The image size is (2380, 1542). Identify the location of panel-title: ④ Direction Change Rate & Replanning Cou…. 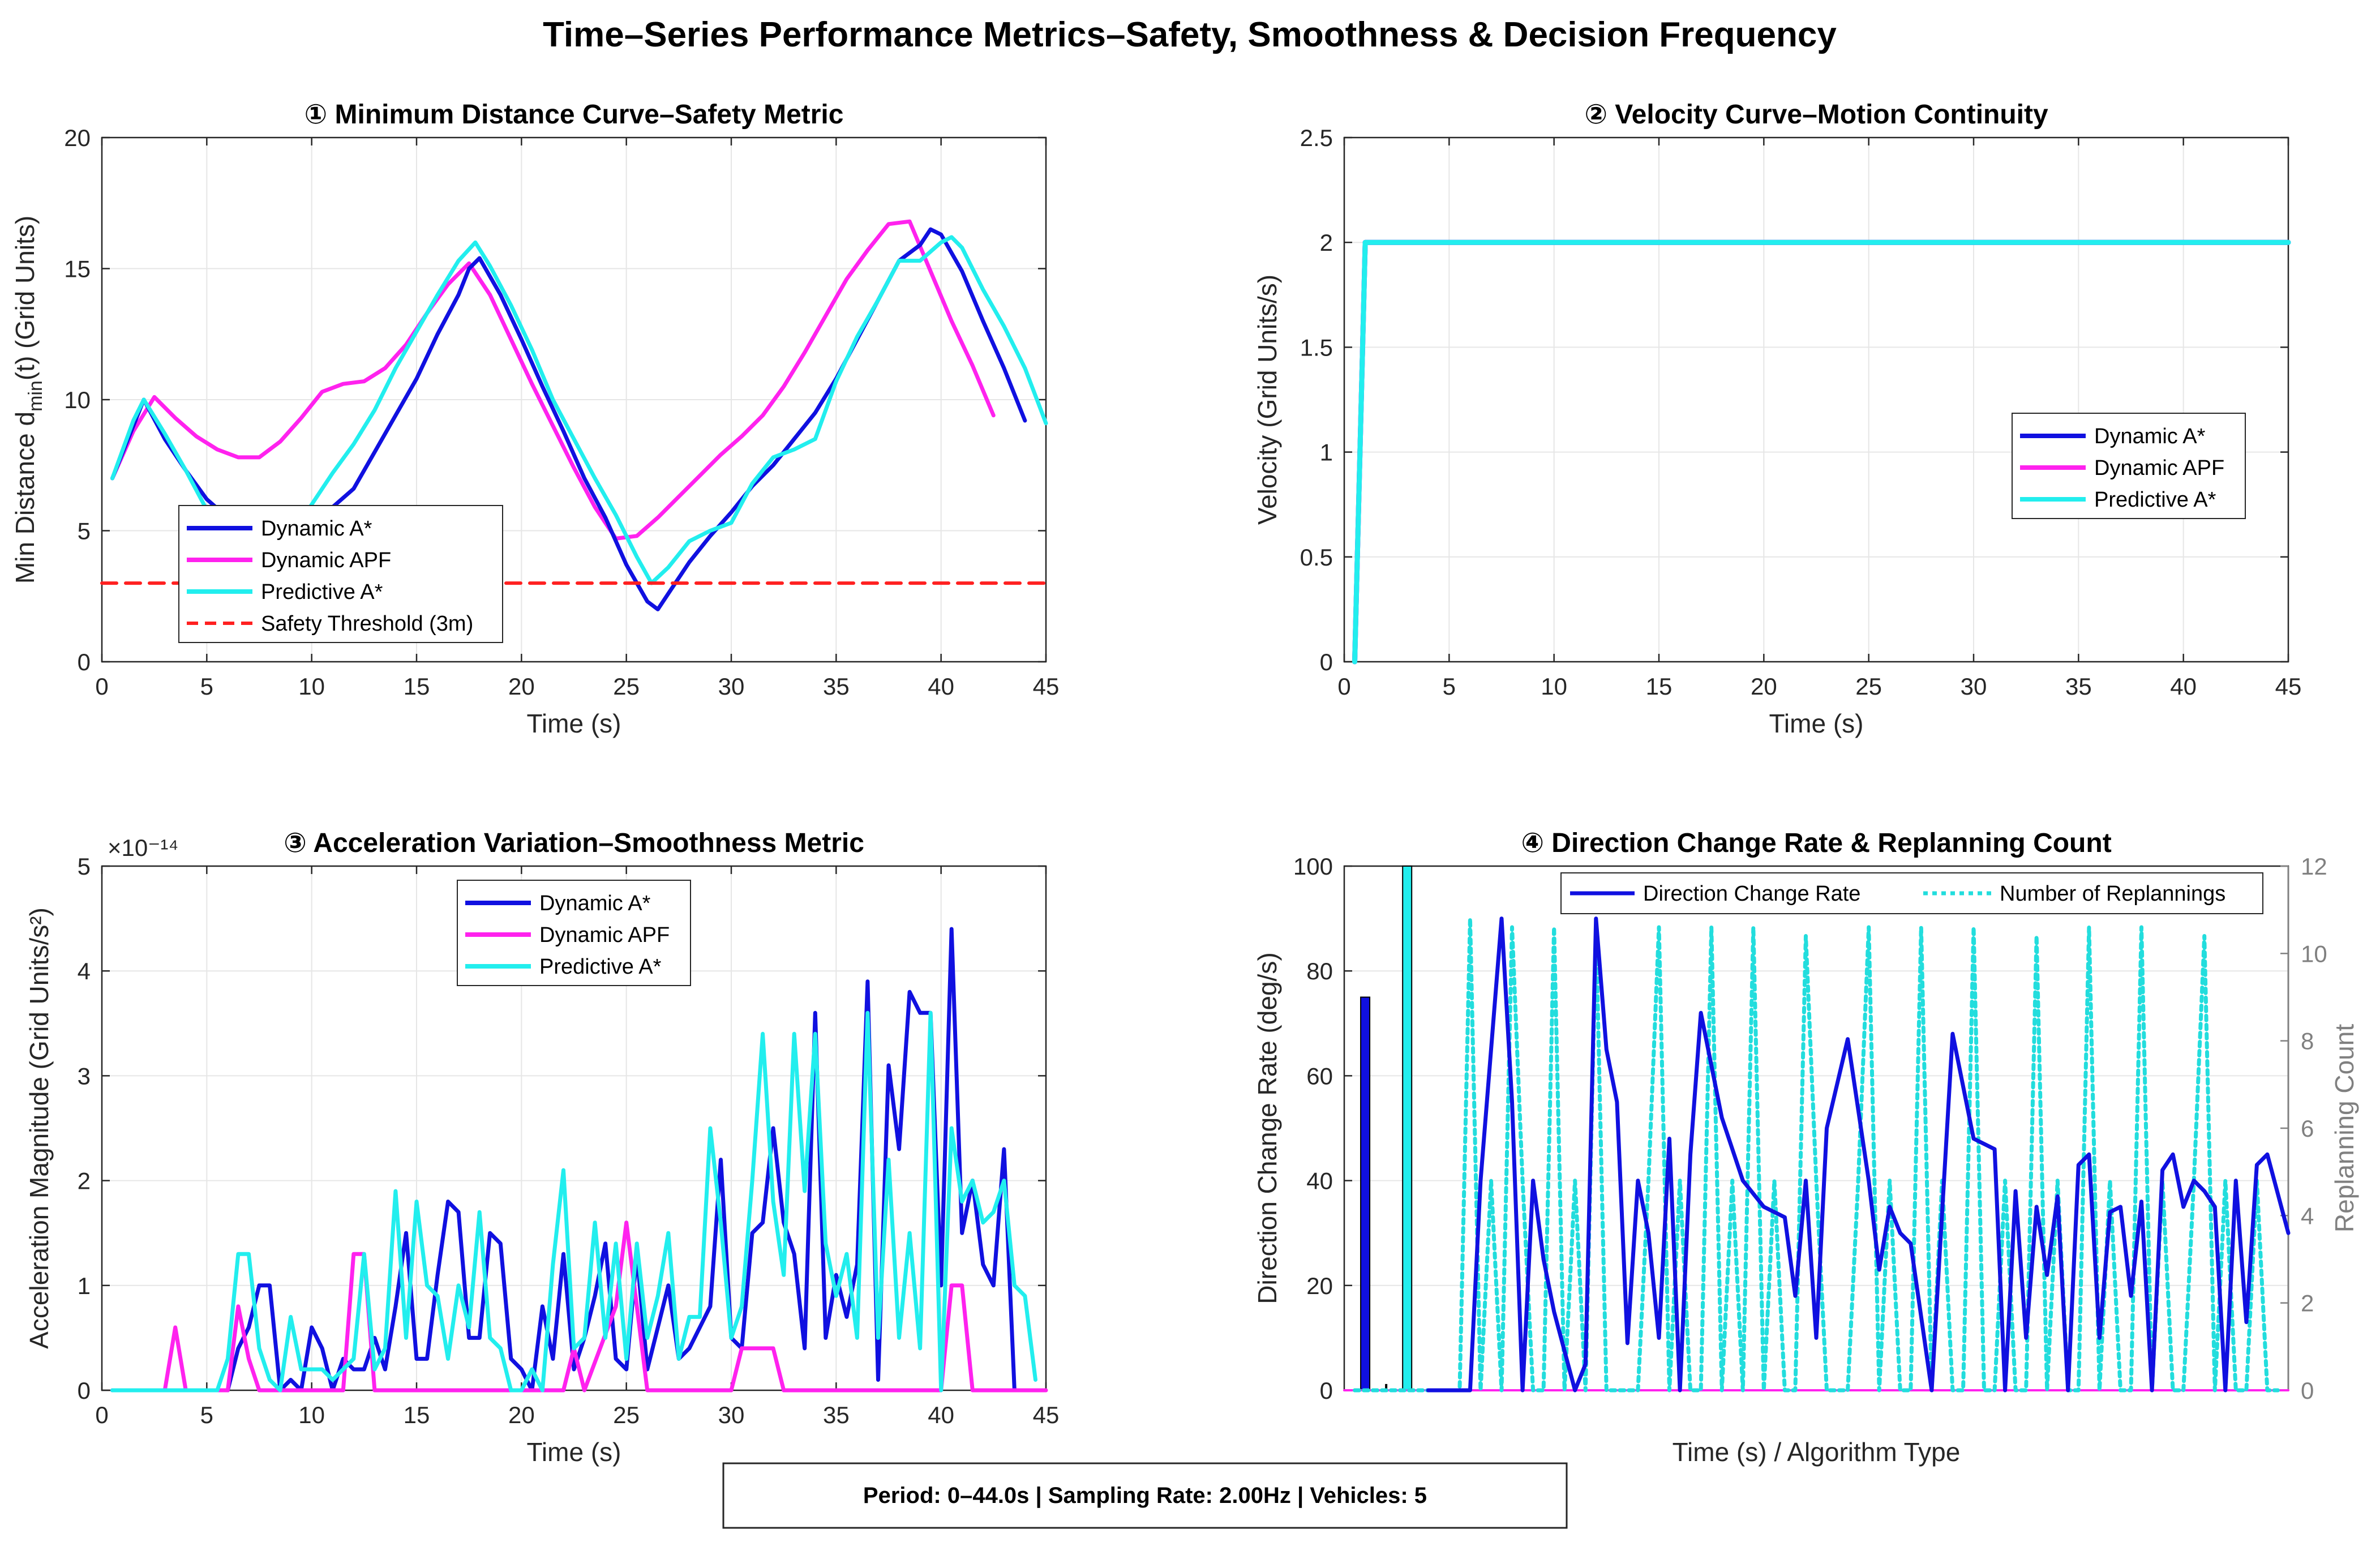
(1816, 843).